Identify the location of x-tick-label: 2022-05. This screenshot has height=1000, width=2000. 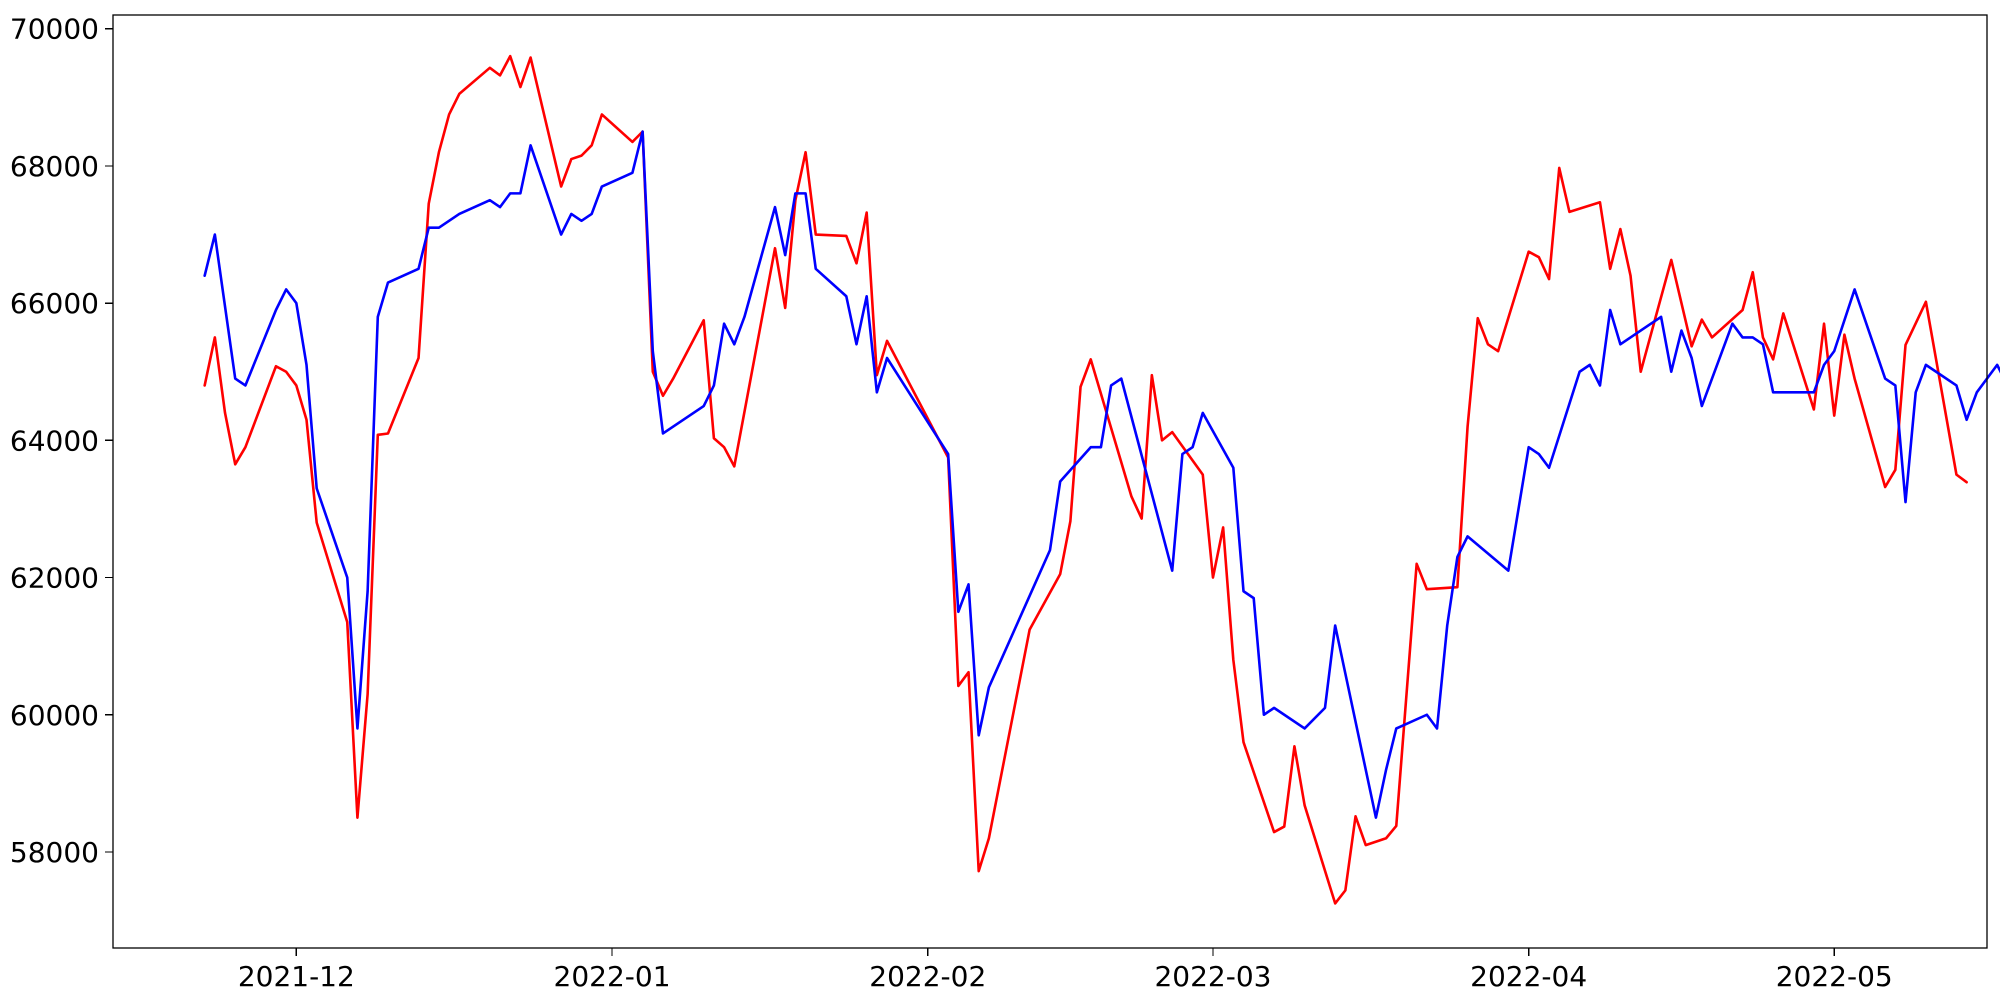
(1834, 976).